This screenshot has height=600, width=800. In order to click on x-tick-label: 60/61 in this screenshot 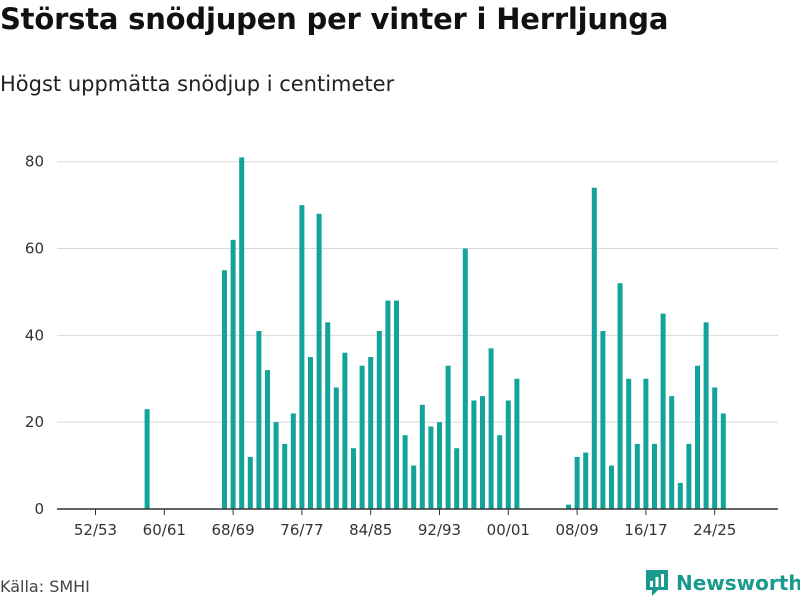, I will do `click(164, 530)`.